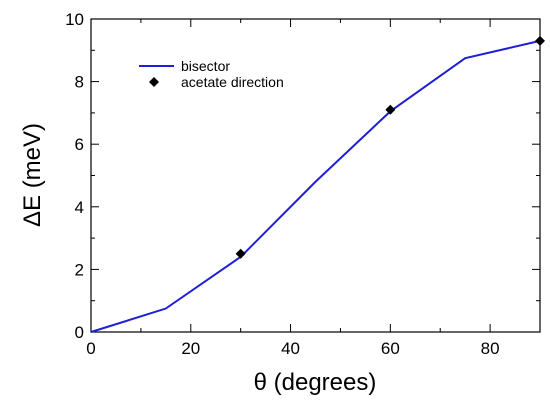 Image resolution: width=550 pixels, height=406 pixels. I want to click on x-tick-label: 40, so click(290, 348).